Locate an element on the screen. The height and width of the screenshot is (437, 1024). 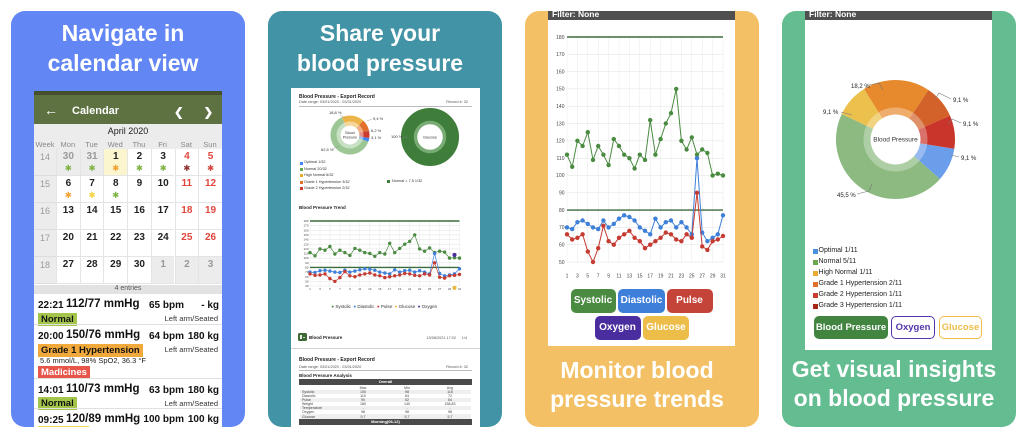
svg-text: 18,2 % is located at coordinates (860, 87).